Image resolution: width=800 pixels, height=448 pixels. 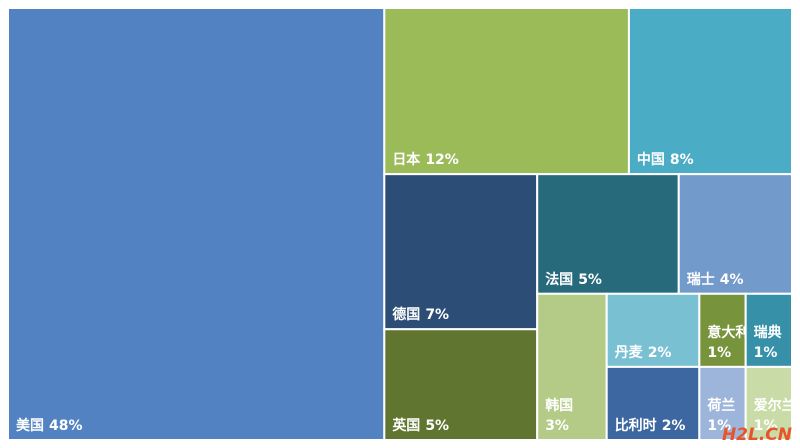 What do you see at coordinates (682, 160) in the screenshot?
I see `value-label: 8%` at bounding box center [682, 160].